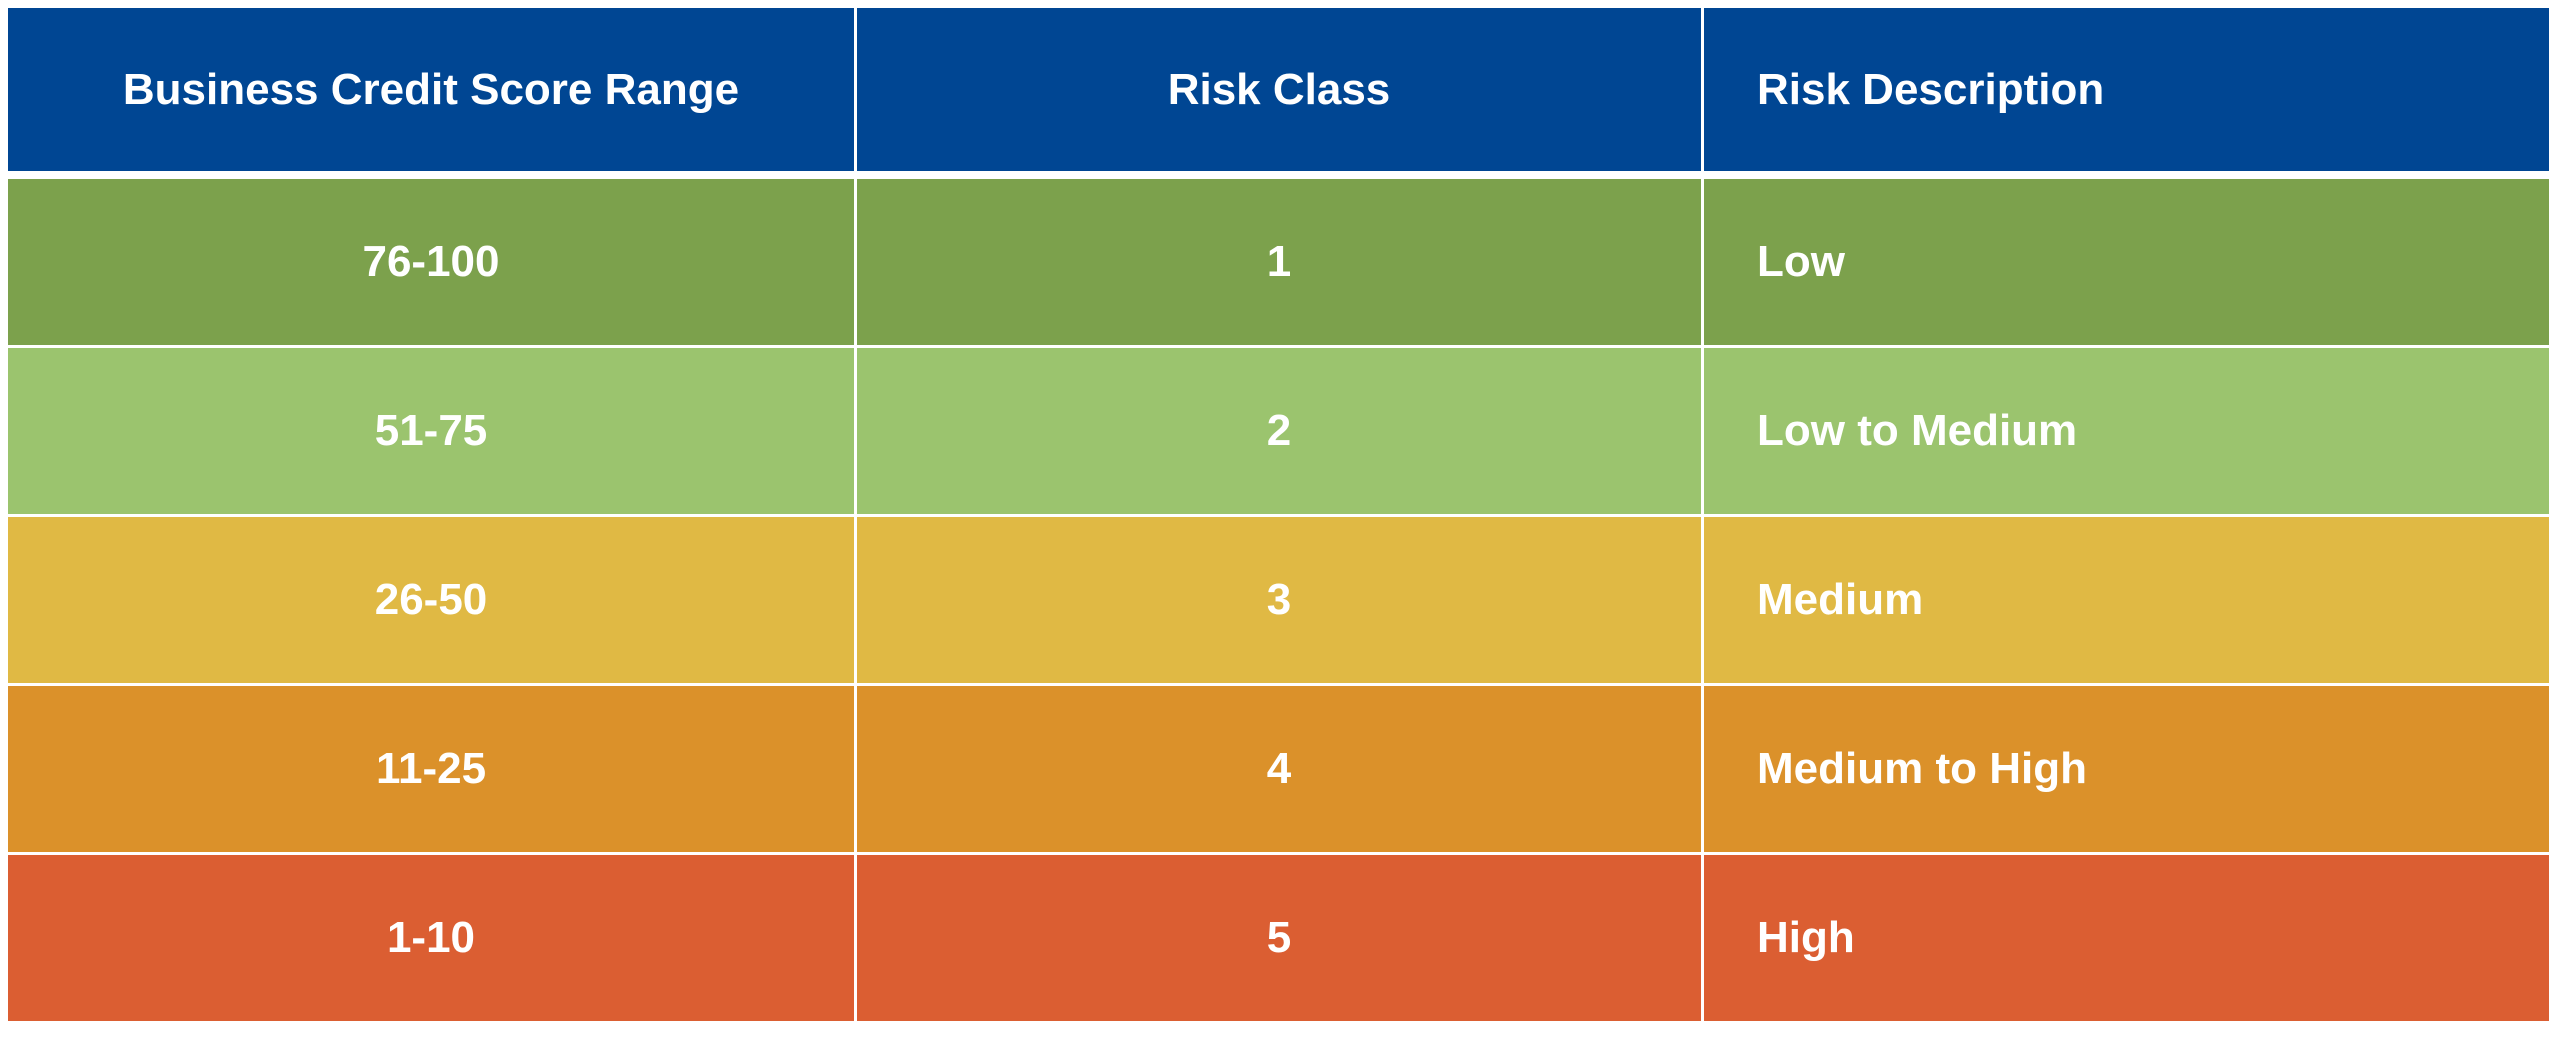  What do you see at coordinates (431, 431) in the screenshot?
I see `score-range: 51-75` at bounding box center [431, 431].